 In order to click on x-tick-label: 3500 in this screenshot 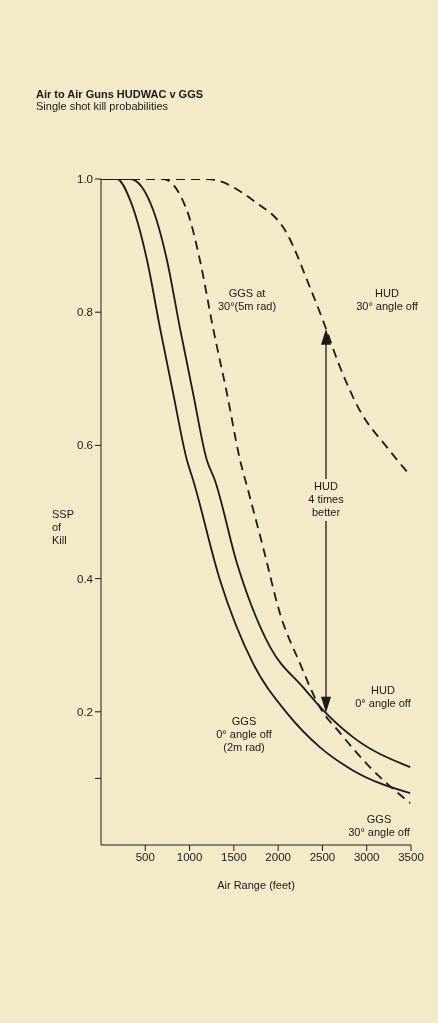, I will do `click(411, 857)`.